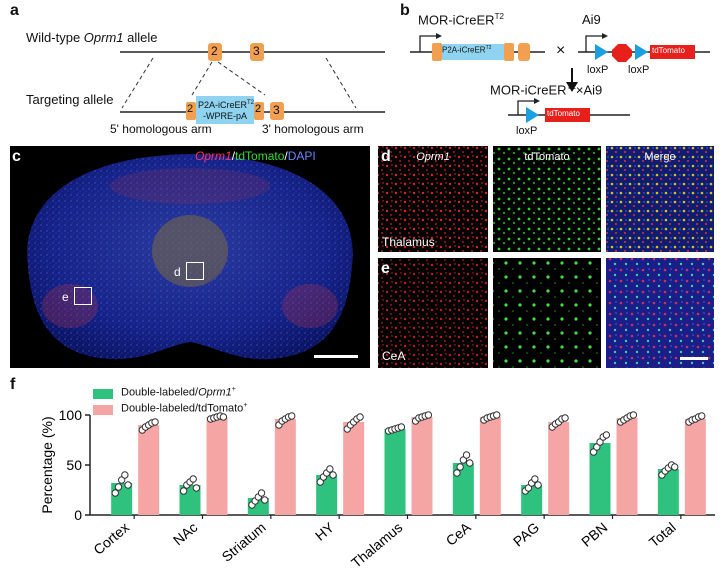  I want to click on wildtype-allele-label: Wild-type Oprm1 allele, so click(92, 37).